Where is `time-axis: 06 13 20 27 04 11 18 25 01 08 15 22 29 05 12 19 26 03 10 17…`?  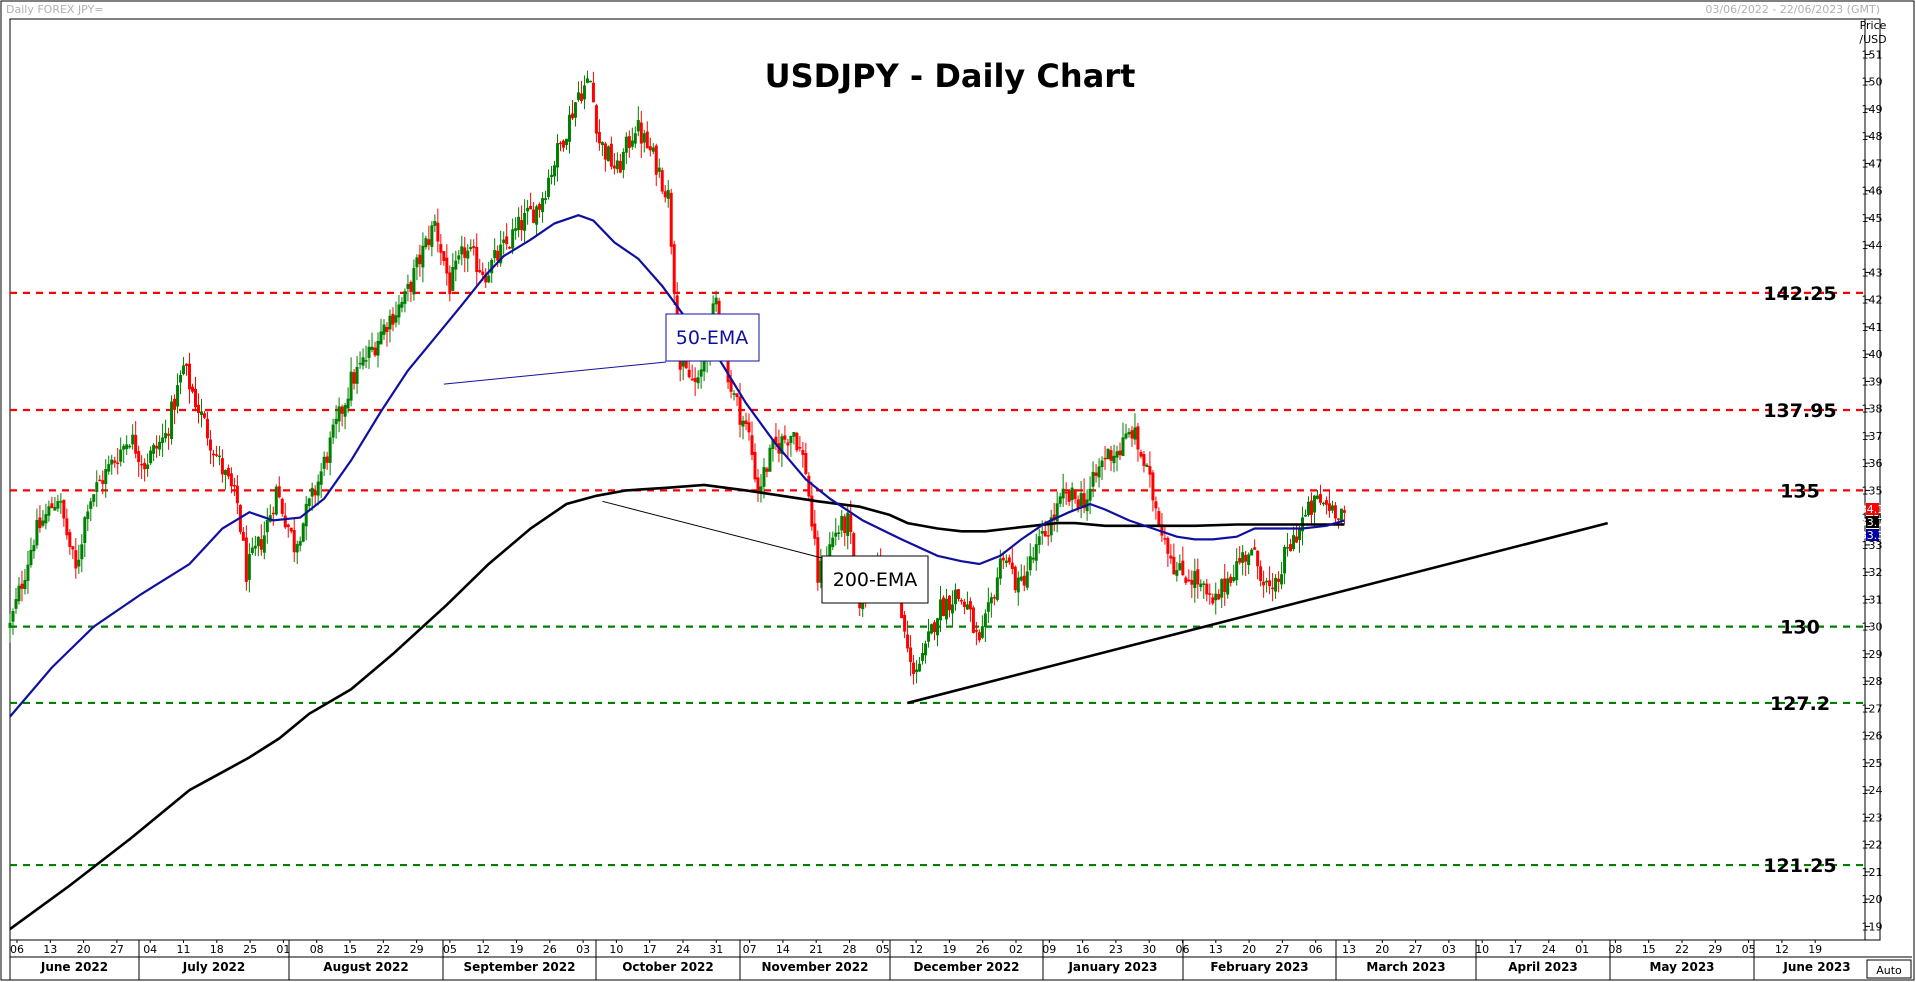
time-axis: 06 13 20 27 04 11 18 25 01 08 15 22 29 05 12 19 26 03 10 17… is located at coordinates (960, 959).